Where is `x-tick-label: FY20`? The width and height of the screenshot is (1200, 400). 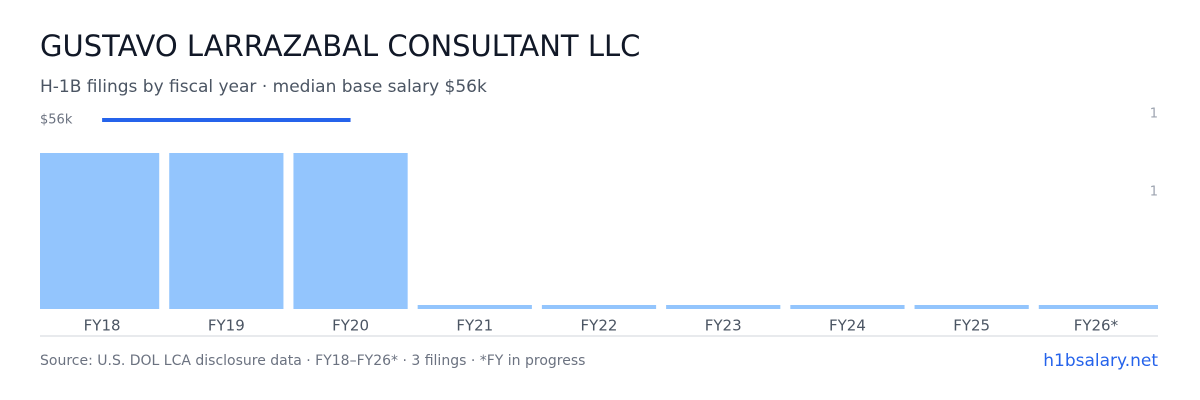 x-tick-label: FY20 is located at coordinates (350, 326).